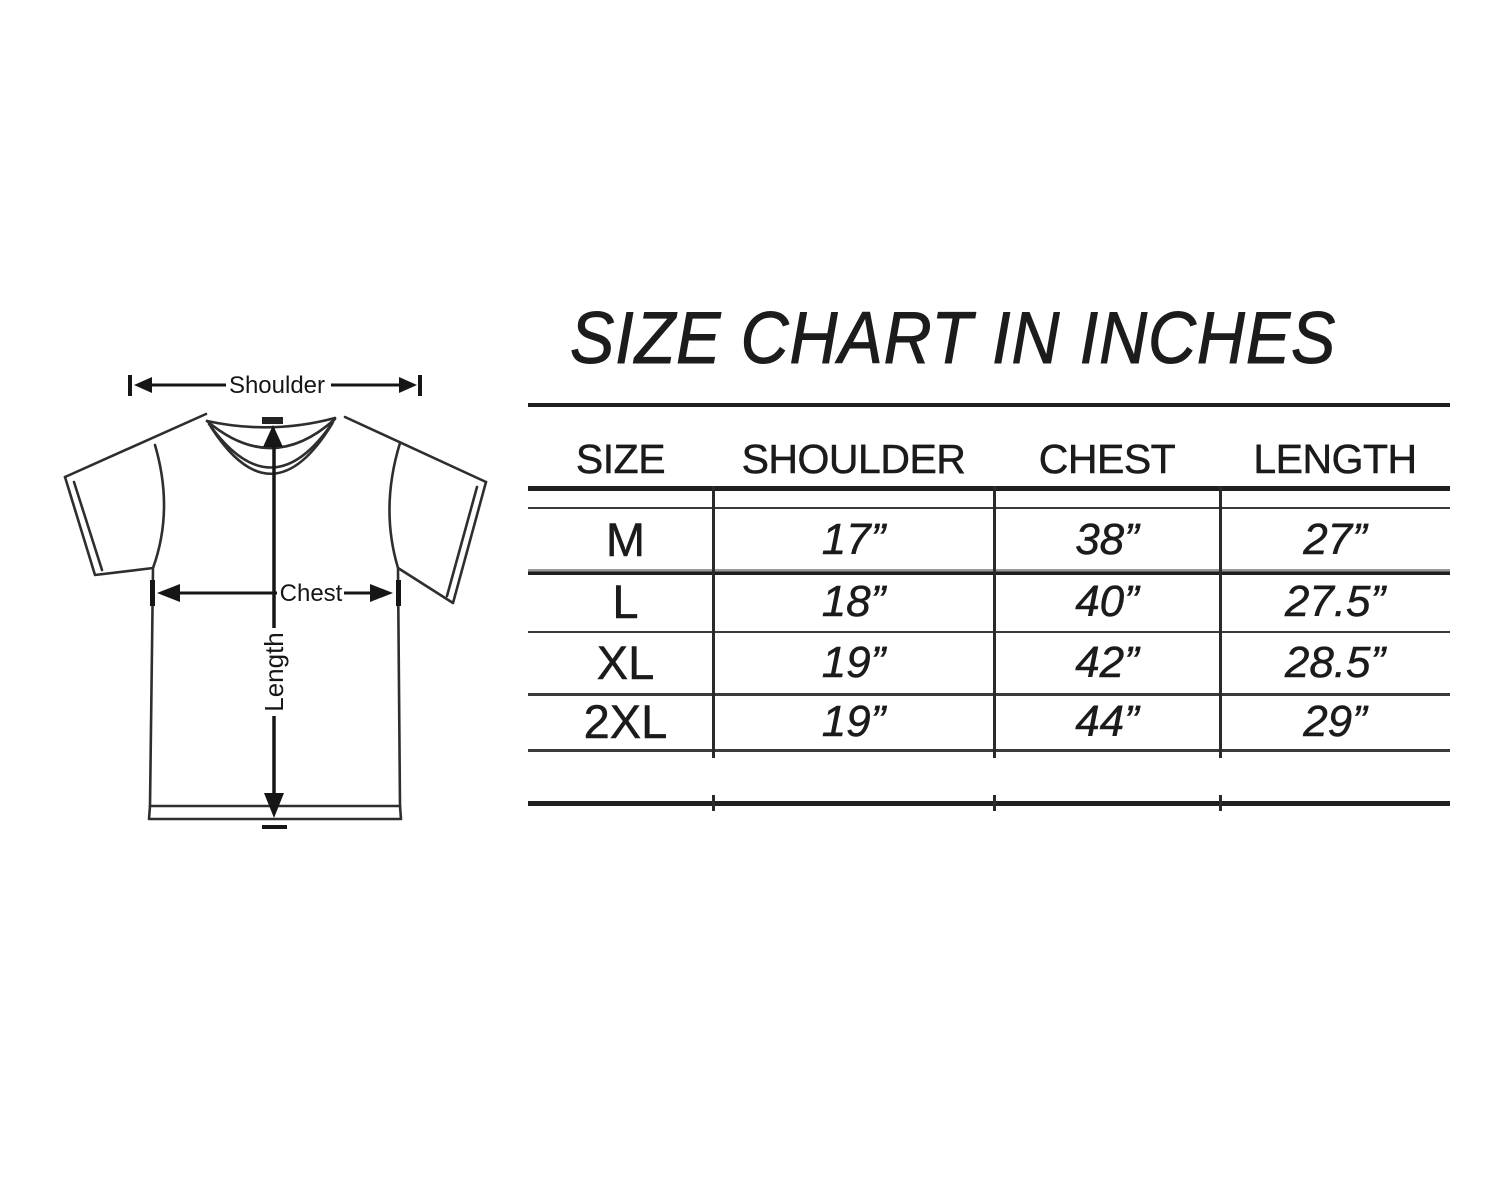  What do you see at coordinates (1335, 602) in the screenshot?
I see `length-cell: 27.5”` at bounding box center [1335, 602].